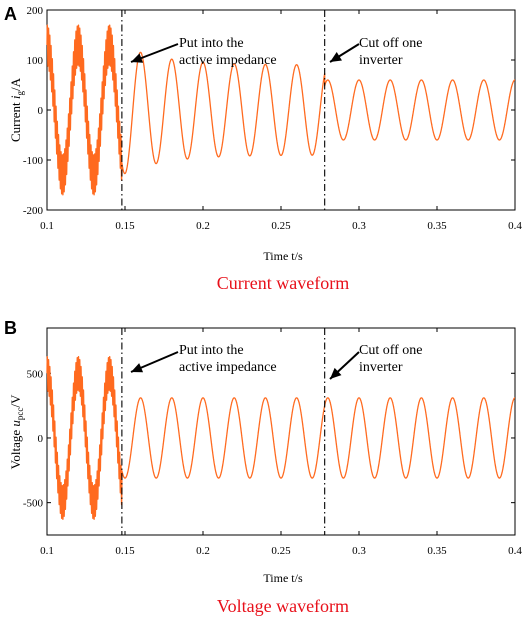  Describe the element at coordinates (20, 414) in the screenshot. I see `y-axis-label-b-sub: pcc` at that location.